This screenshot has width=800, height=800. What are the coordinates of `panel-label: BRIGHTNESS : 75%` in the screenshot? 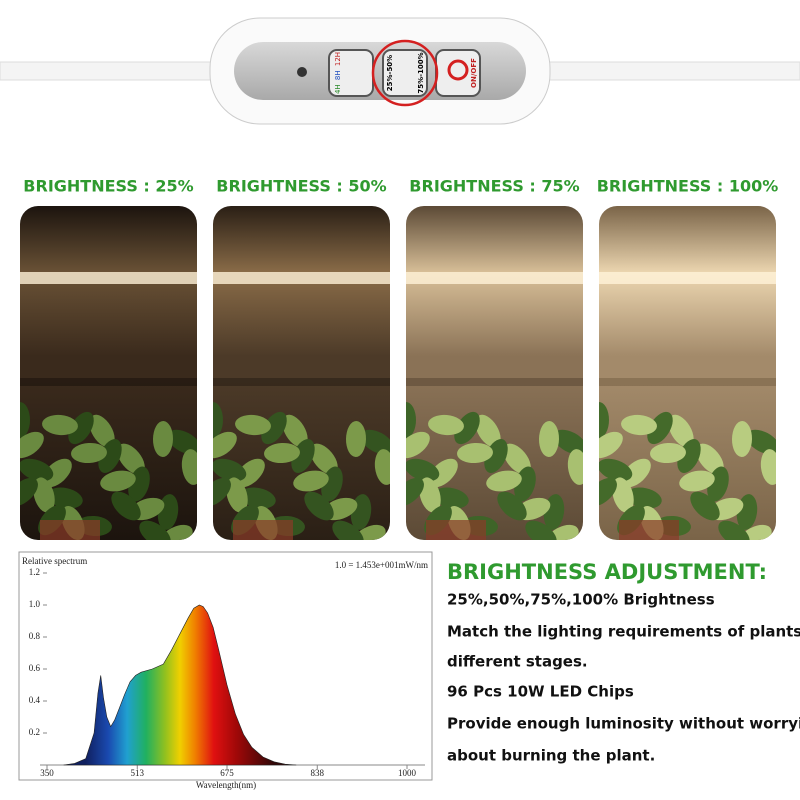 It's located at (494, 186).